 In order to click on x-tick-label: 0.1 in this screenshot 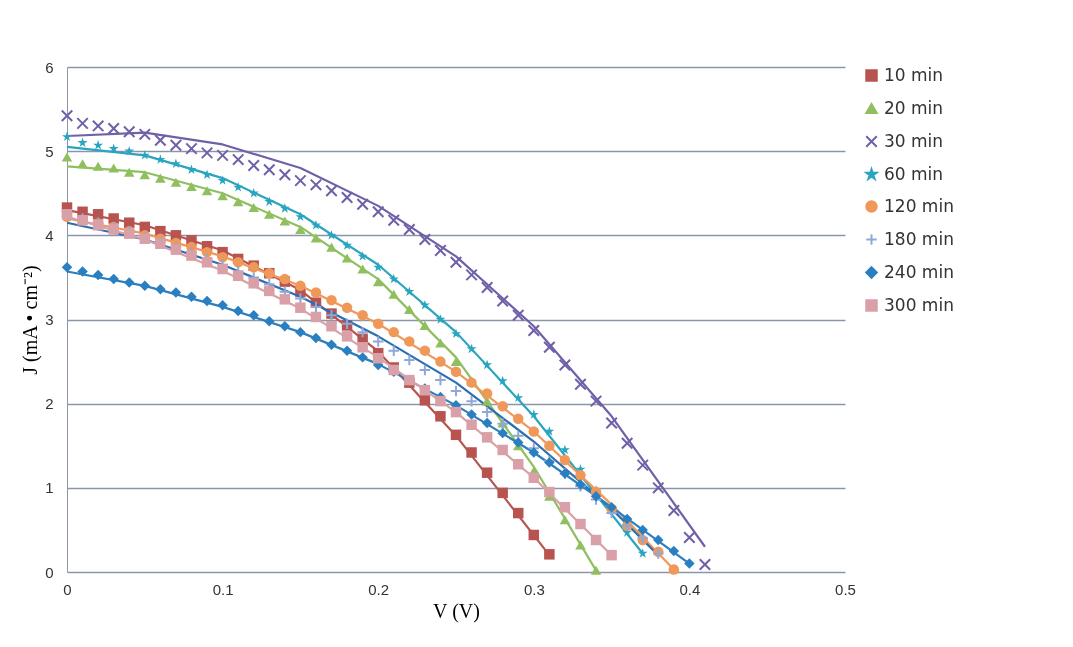, I will do `click(223, 589)`.